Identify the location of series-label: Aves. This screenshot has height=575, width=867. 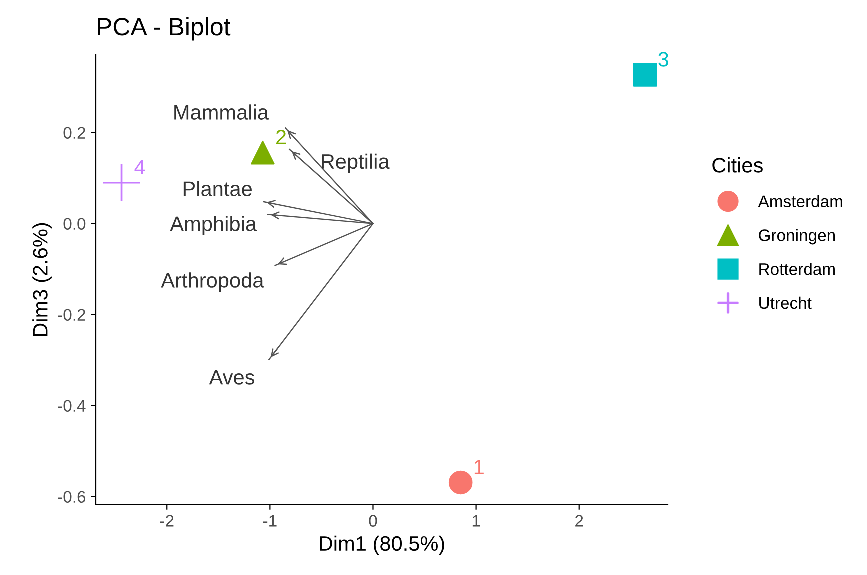
(232, 377).